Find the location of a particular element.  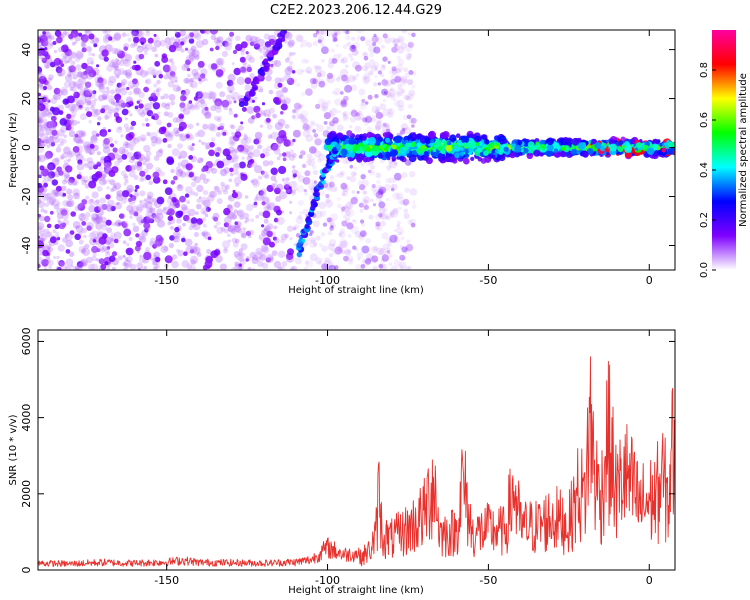

x-tick-label: -100 is located at coordinates (327, 580).